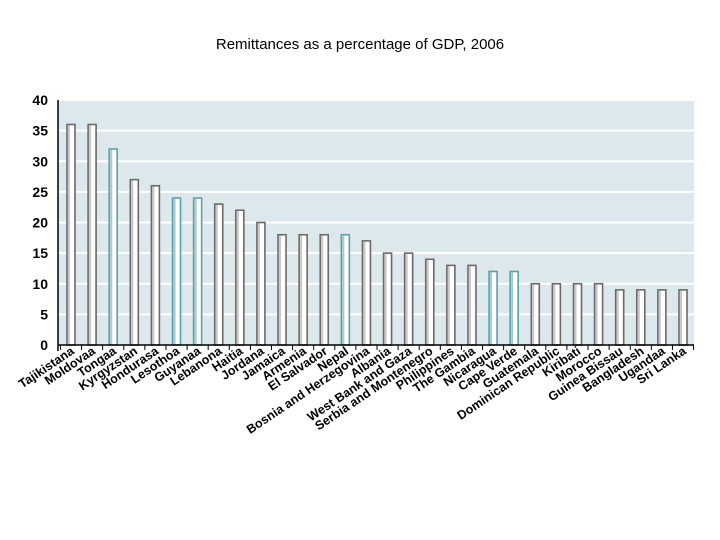 Image resolution: width=720 pixels, height=540 pixels. What do you see at coordinates (40, 284) in the screenshot?
I see `y-tick-label: 10` at bounding box center [40, 284].